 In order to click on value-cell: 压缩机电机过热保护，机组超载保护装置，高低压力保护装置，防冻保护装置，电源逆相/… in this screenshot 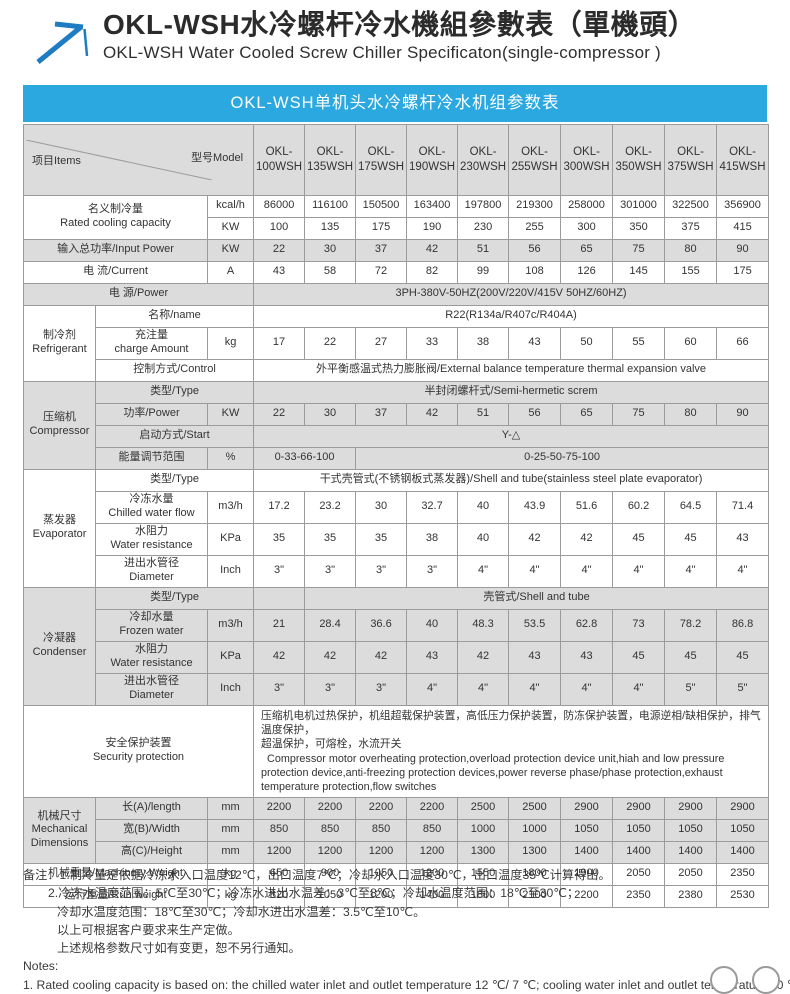, I will do `click(511, 751)`.